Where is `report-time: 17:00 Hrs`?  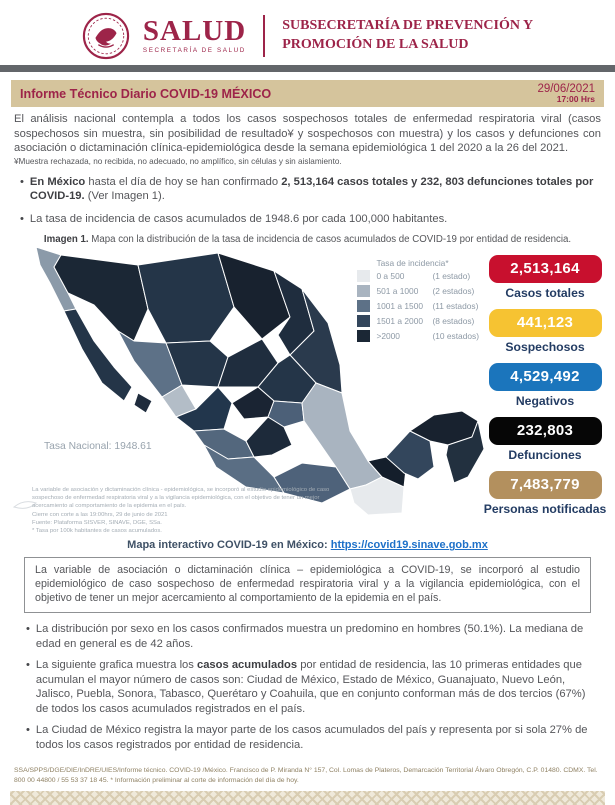 report-time: 17:00 Hrs is located at coordinates (575, 99).